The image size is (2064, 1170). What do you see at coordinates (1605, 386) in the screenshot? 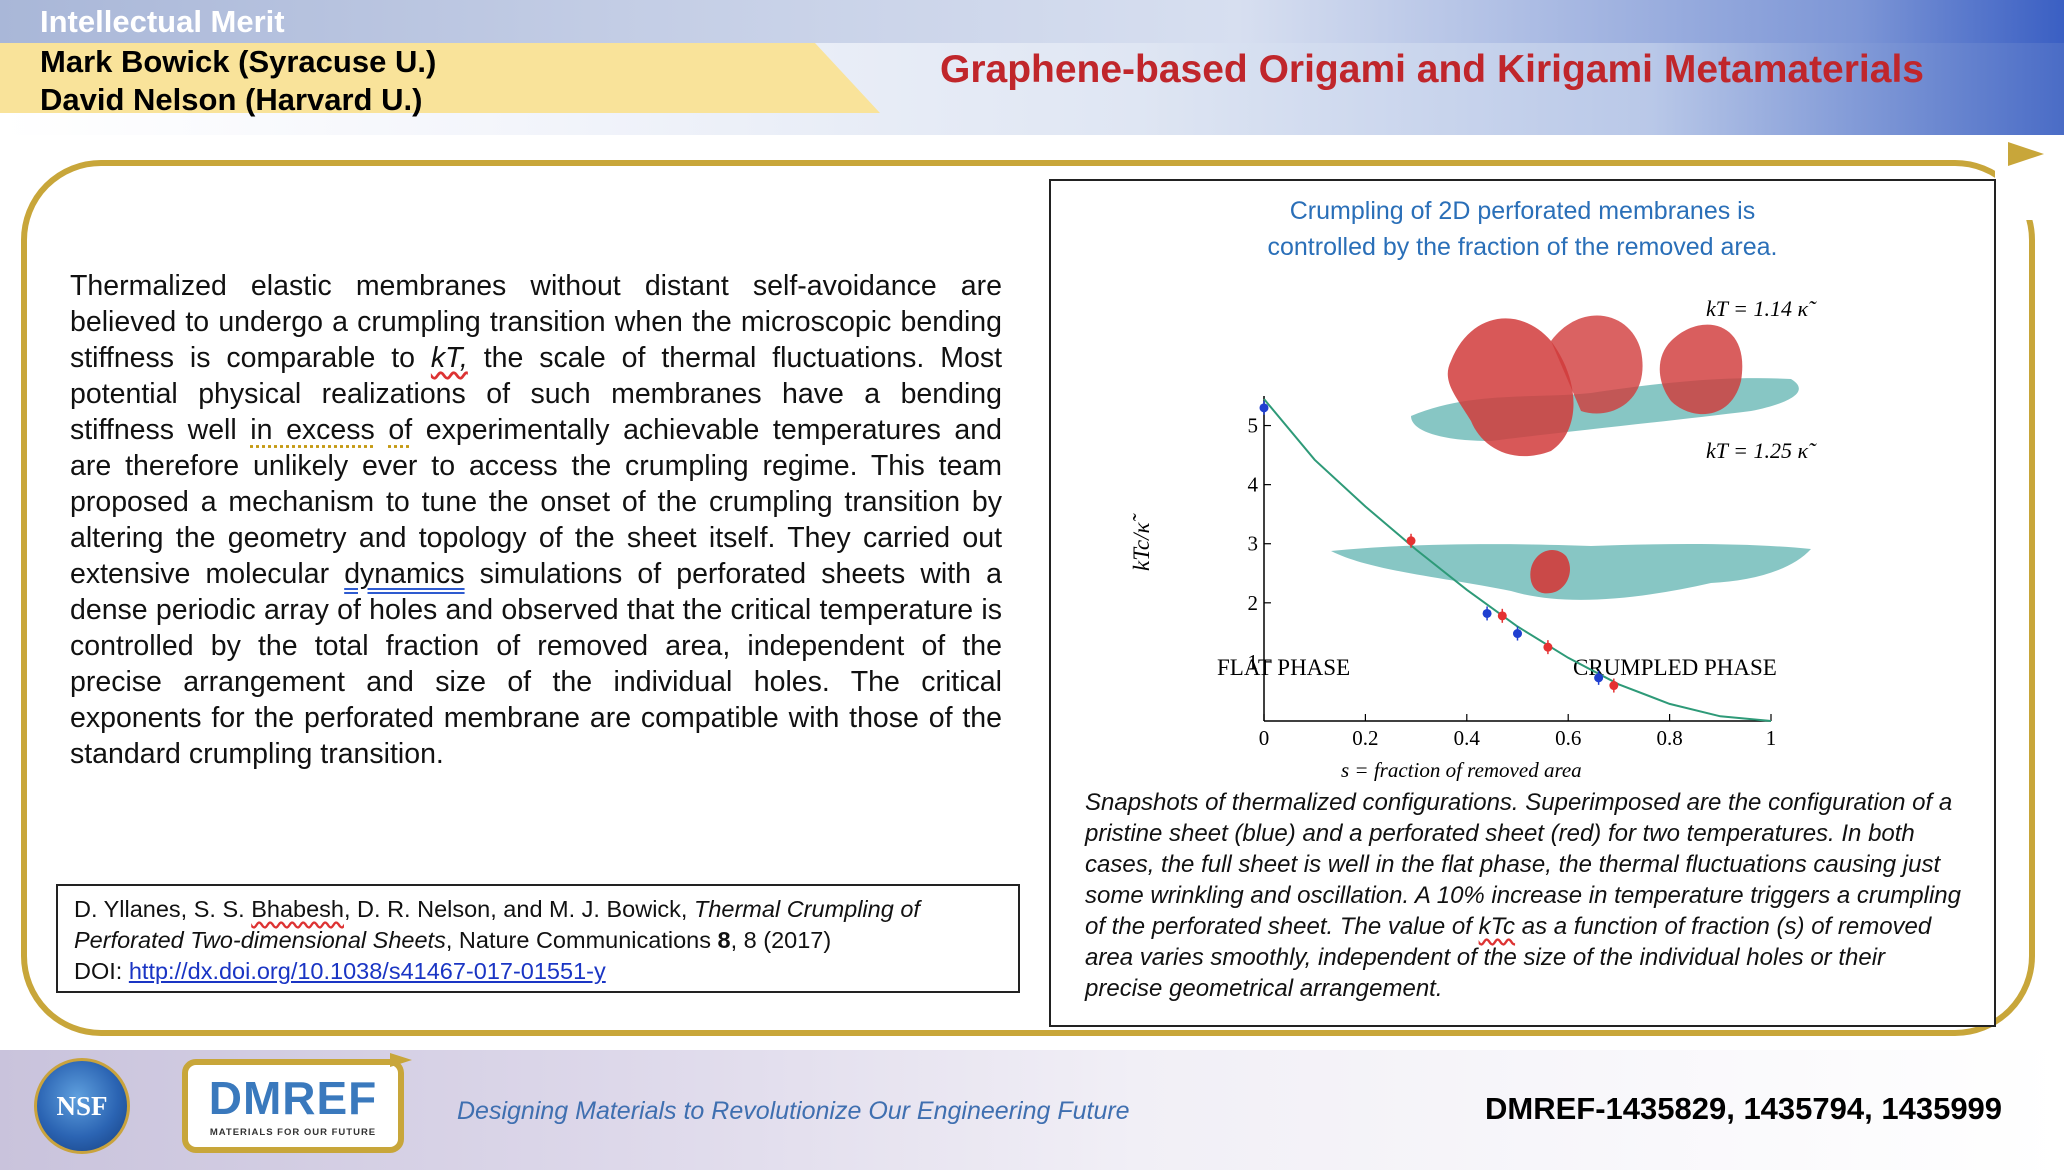
I see `snapshot-high` at bounding box center [1605, 386].